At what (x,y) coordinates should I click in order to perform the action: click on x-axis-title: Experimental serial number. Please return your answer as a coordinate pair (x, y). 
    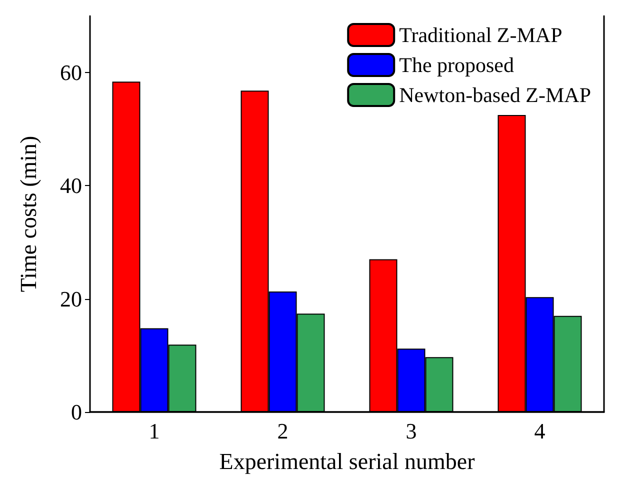
    Looking at the image, I should click on (347, 461).